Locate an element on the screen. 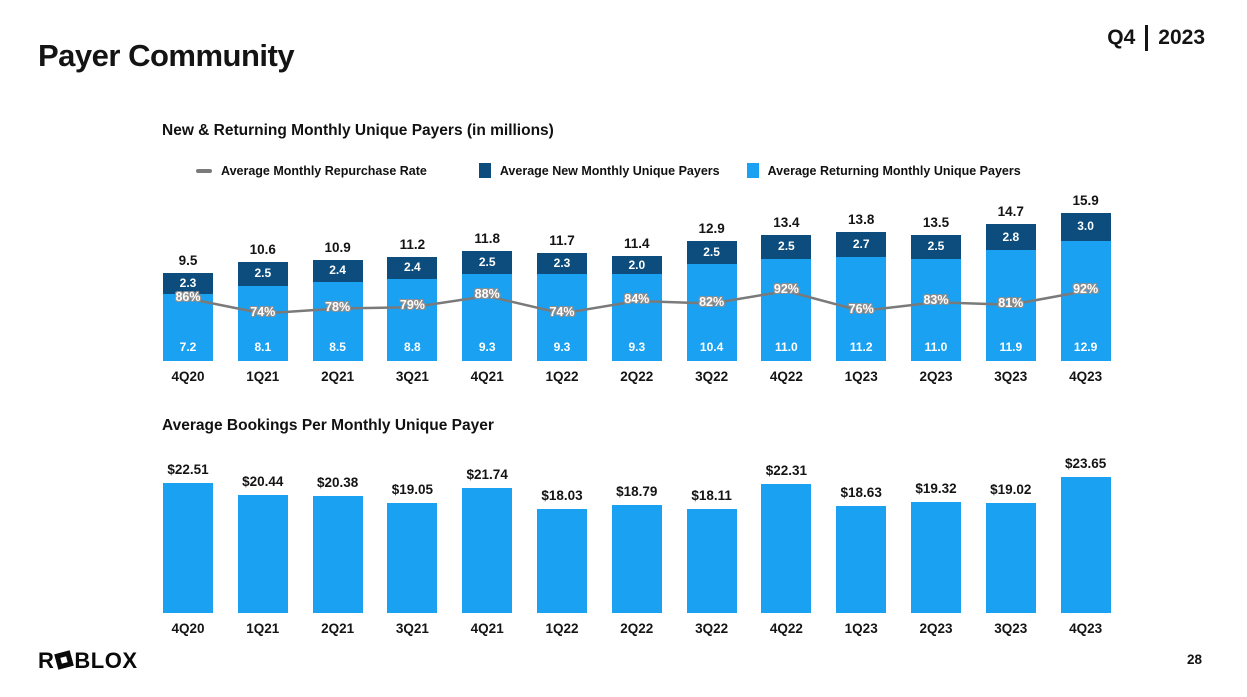 The height and width of the screenshot is (697, 1247). returning-value-label: 8.1 is located at coordinates (263, 347).